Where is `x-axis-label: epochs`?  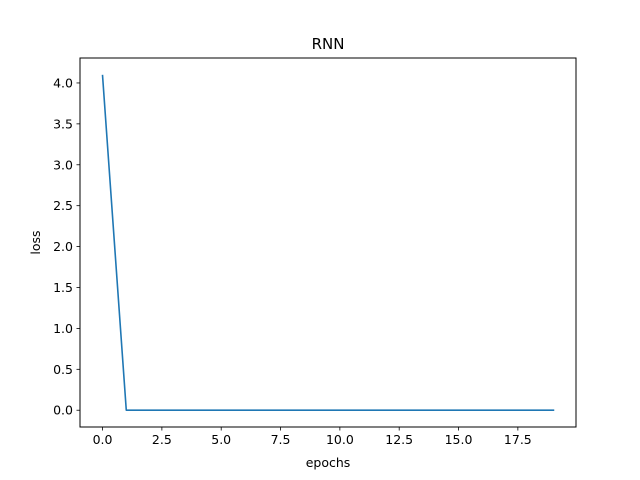
x-axis-label: epochs is located at coordinates (328, 462).